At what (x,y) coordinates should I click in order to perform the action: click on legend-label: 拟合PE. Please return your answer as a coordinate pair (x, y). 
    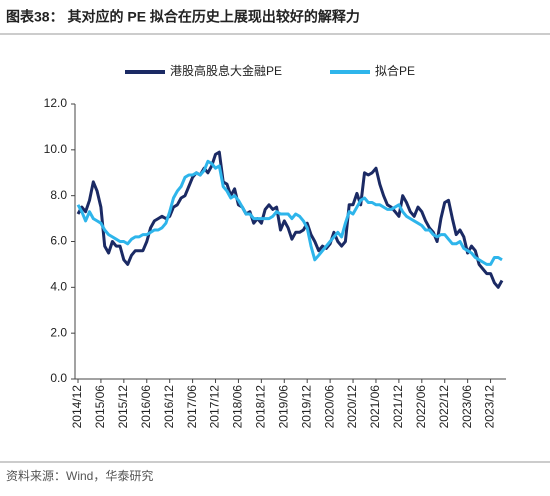
    Looking at the image, I should click on (395, 70).